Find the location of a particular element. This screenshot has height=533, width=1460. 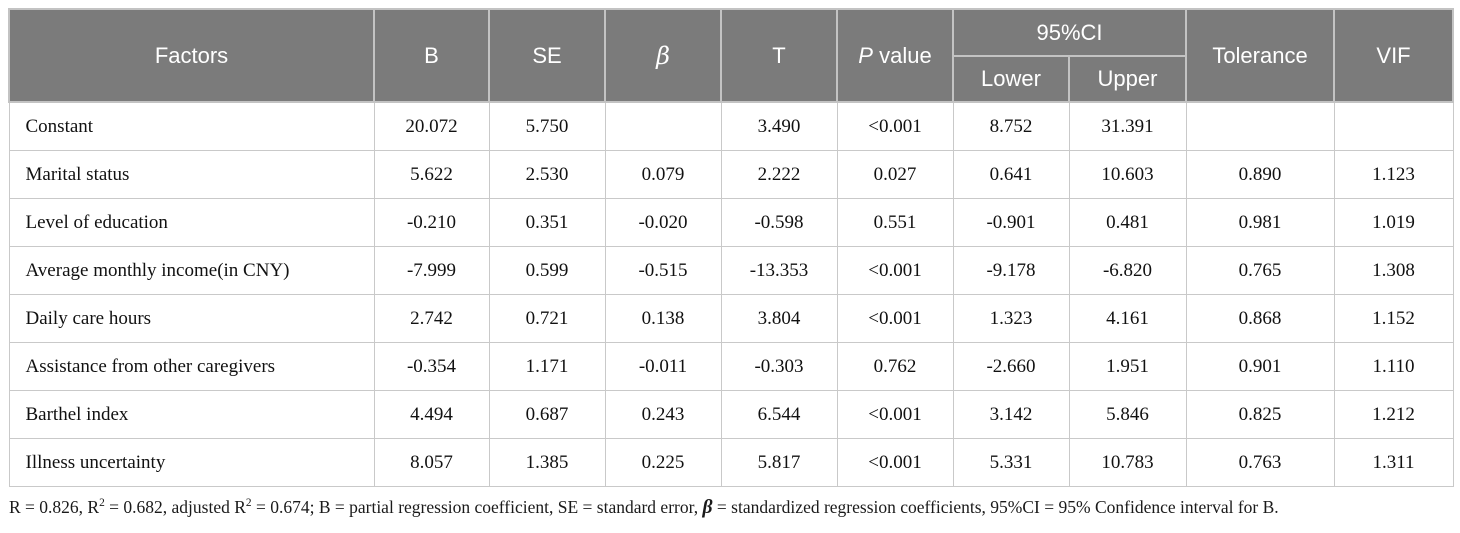

factor-cell: Marital status is located at coordinates (191, 174).